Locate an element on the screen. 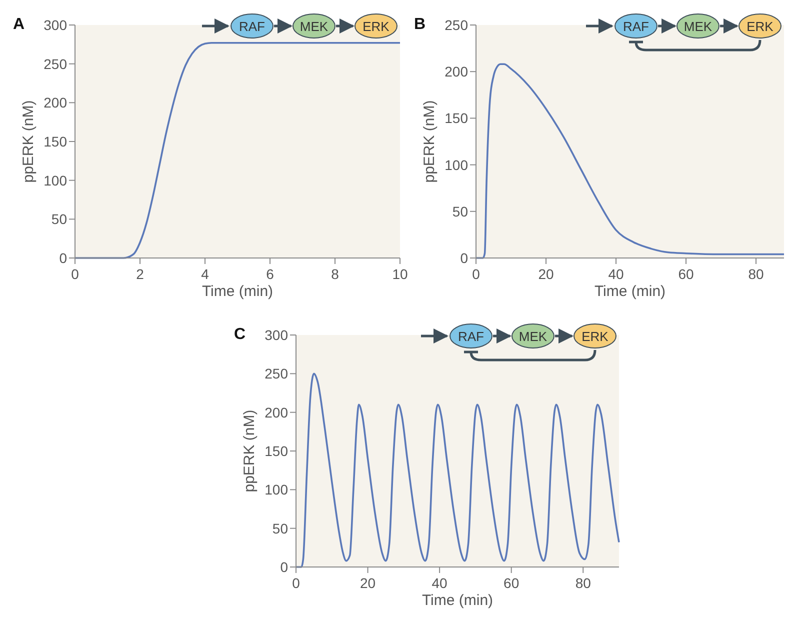  chart-title: C is located at coordinates (240, 334).